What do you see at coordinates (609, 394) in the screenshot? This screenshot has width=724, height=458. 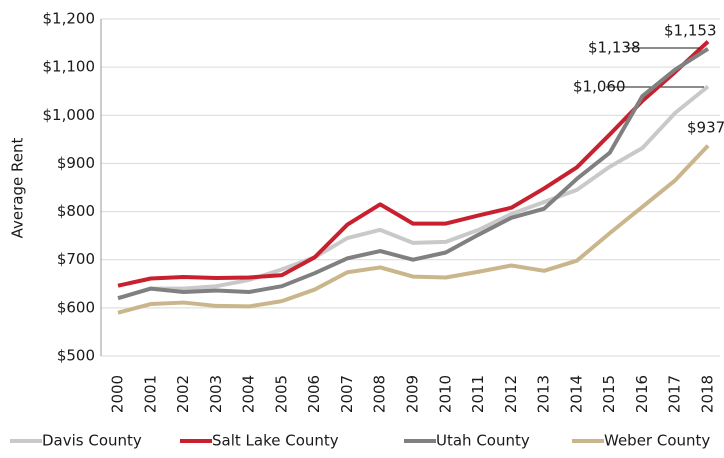 I see `x-tick-label: 2015` at bounding box center [609, 394].